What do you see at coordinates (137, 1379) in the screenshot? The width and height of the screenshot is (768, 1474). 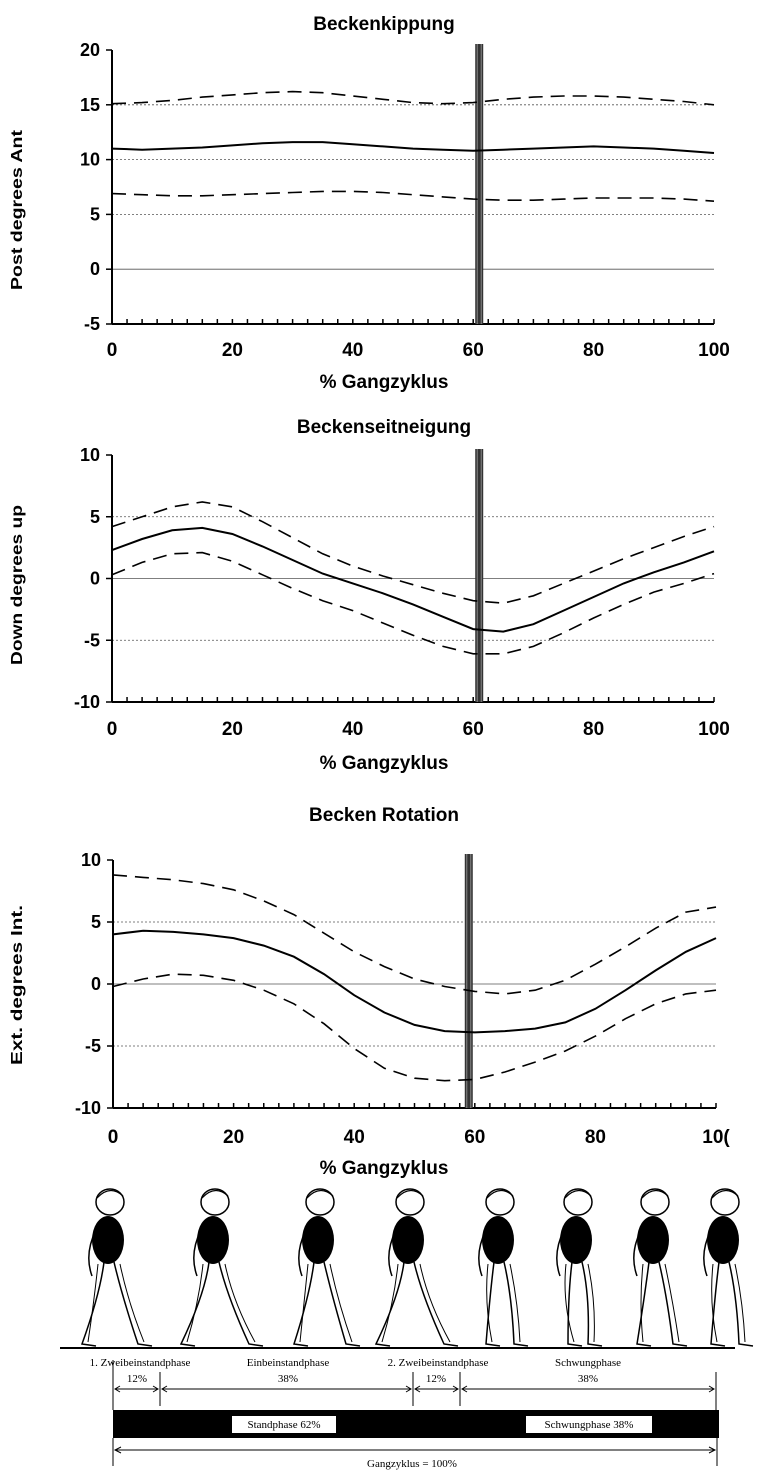 I see `phase-pct-1: 12%` at bounding box center [137, 1379].